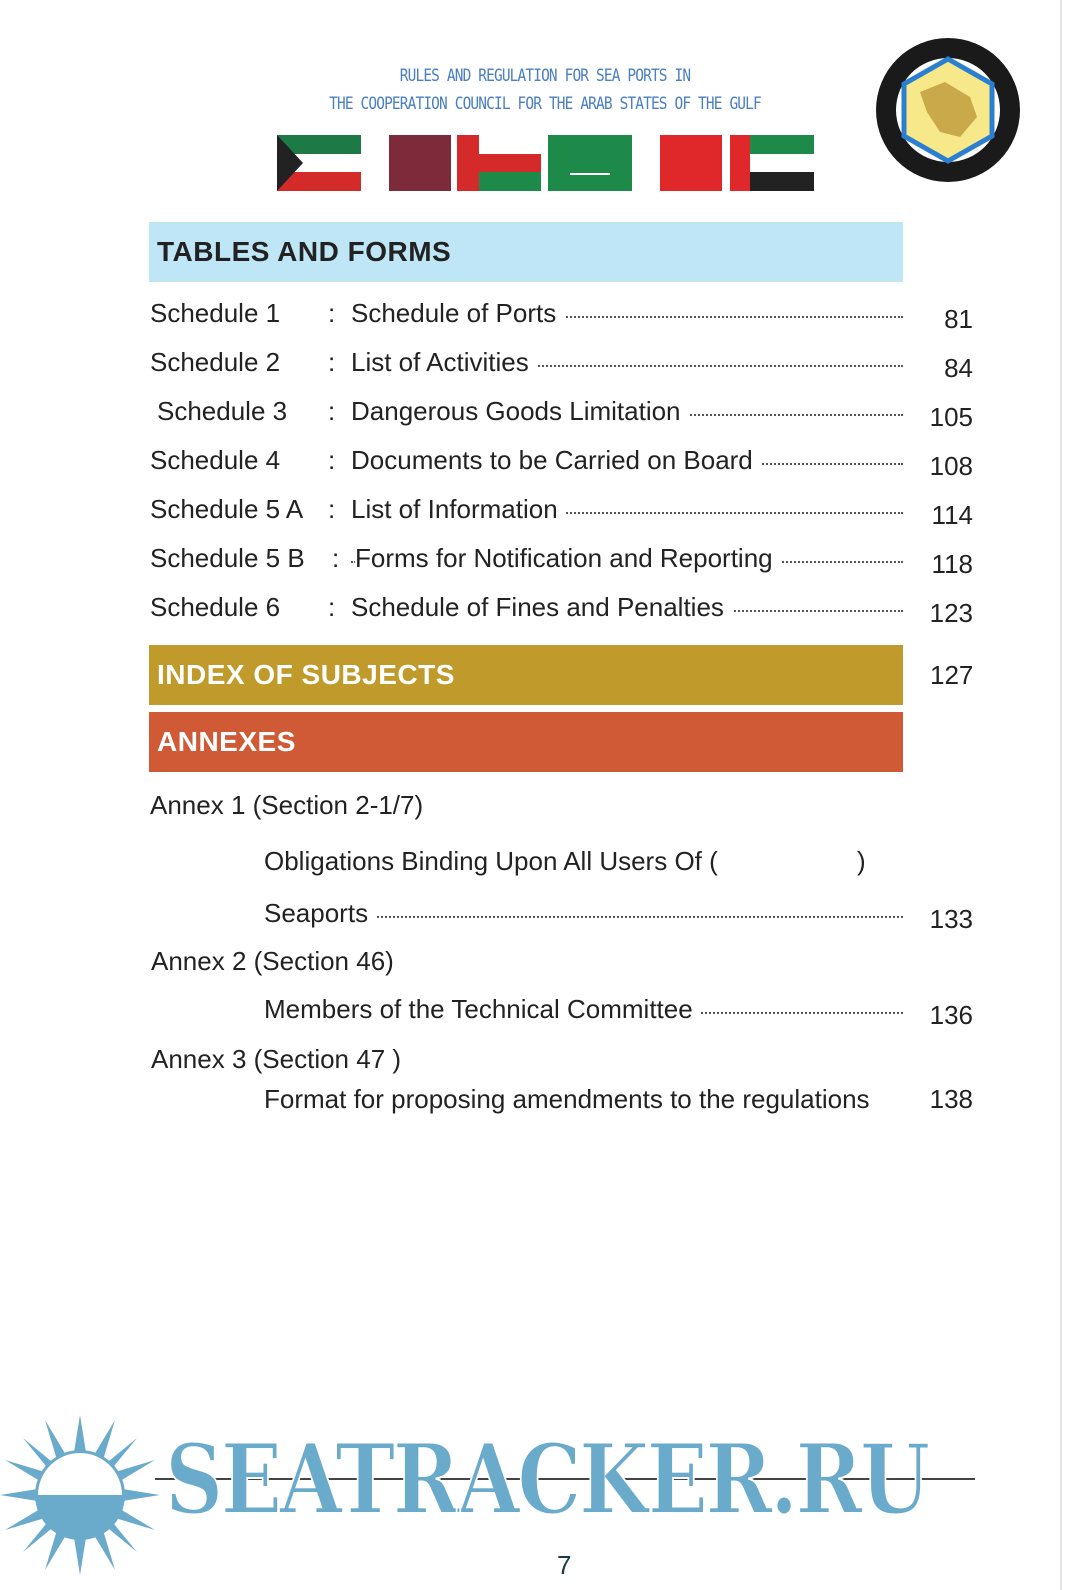 Image resolution: width=1080 pixels, height=1590 pixels. I want to click on annexes-heading: ANNEXES, so click(526, 742).